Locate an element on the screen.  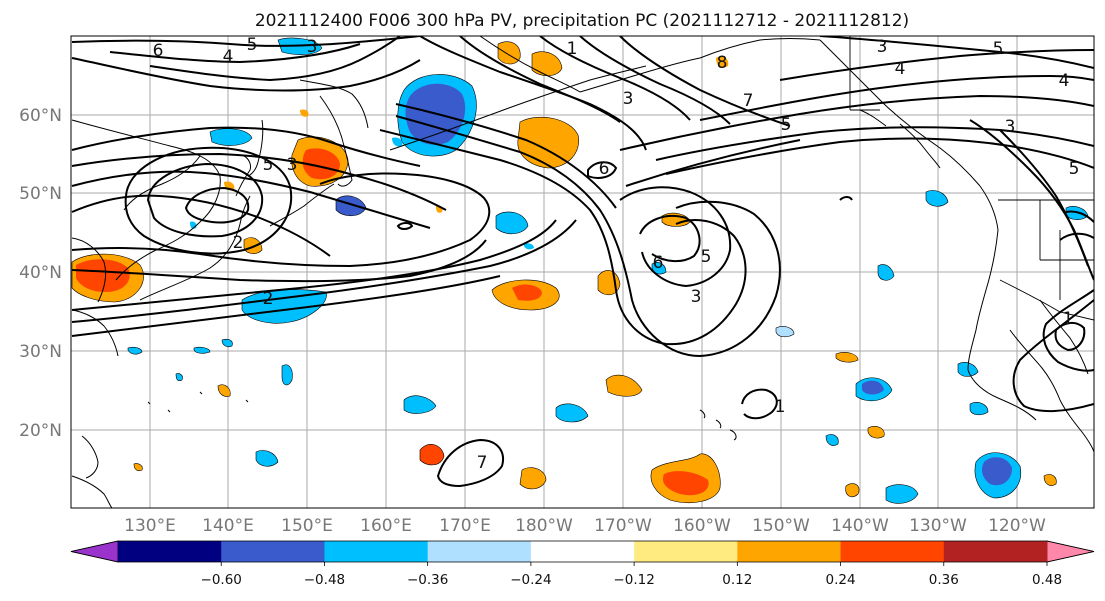
longitude-label: 150°W is located at coordinates (781, 526).